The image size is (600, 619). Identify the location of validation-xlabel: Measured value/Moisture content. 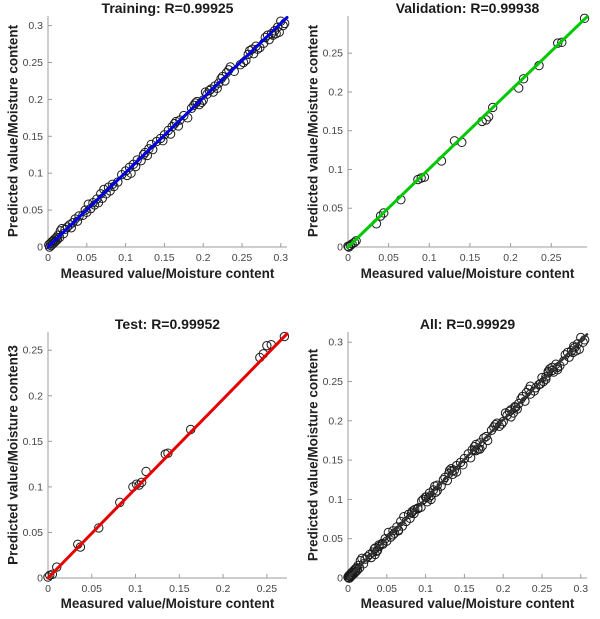
(467, 273).